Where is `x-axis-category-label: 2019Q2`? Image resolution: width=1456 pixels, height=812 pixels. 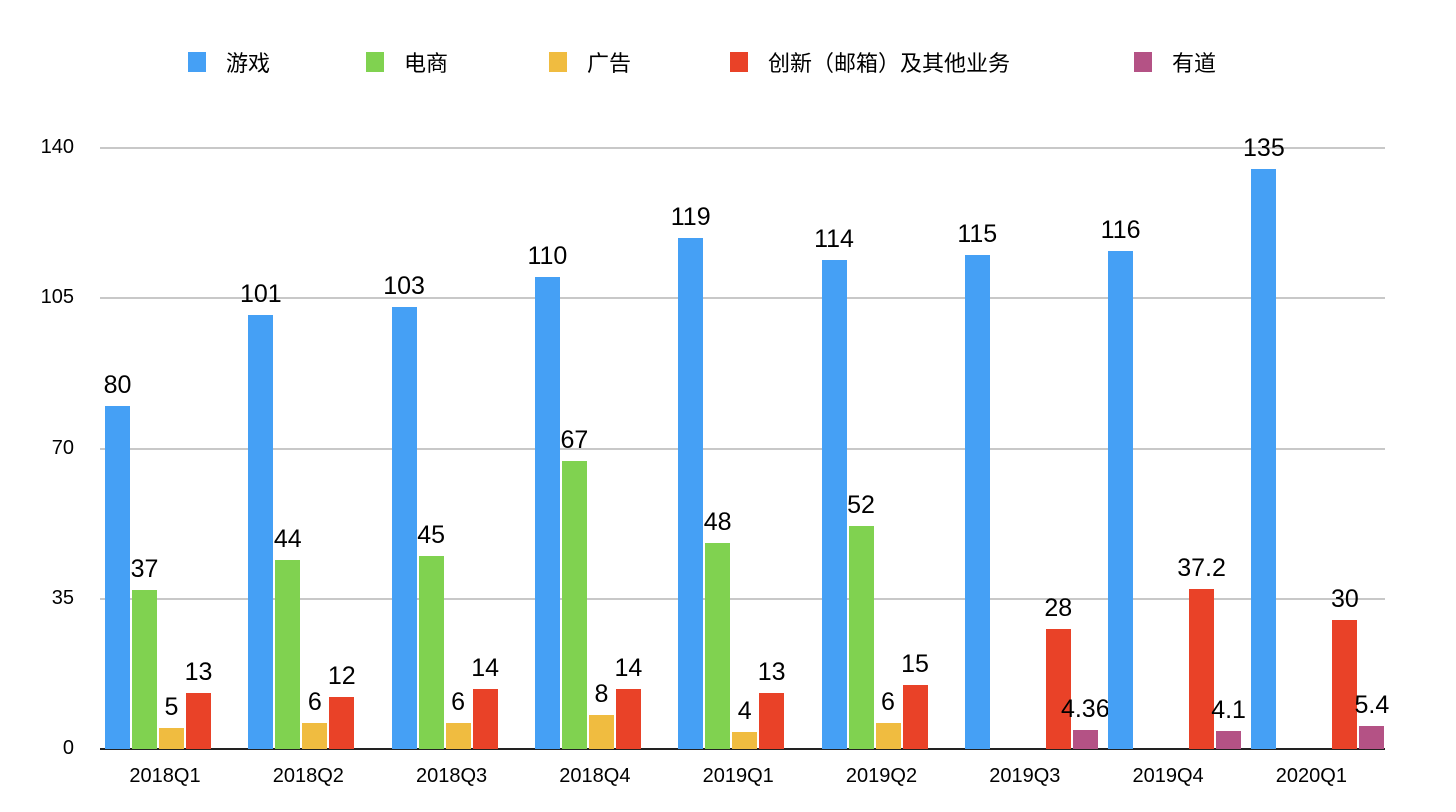
x-axis-category-label: 2019Q2 is located at coordinates (881, 776).